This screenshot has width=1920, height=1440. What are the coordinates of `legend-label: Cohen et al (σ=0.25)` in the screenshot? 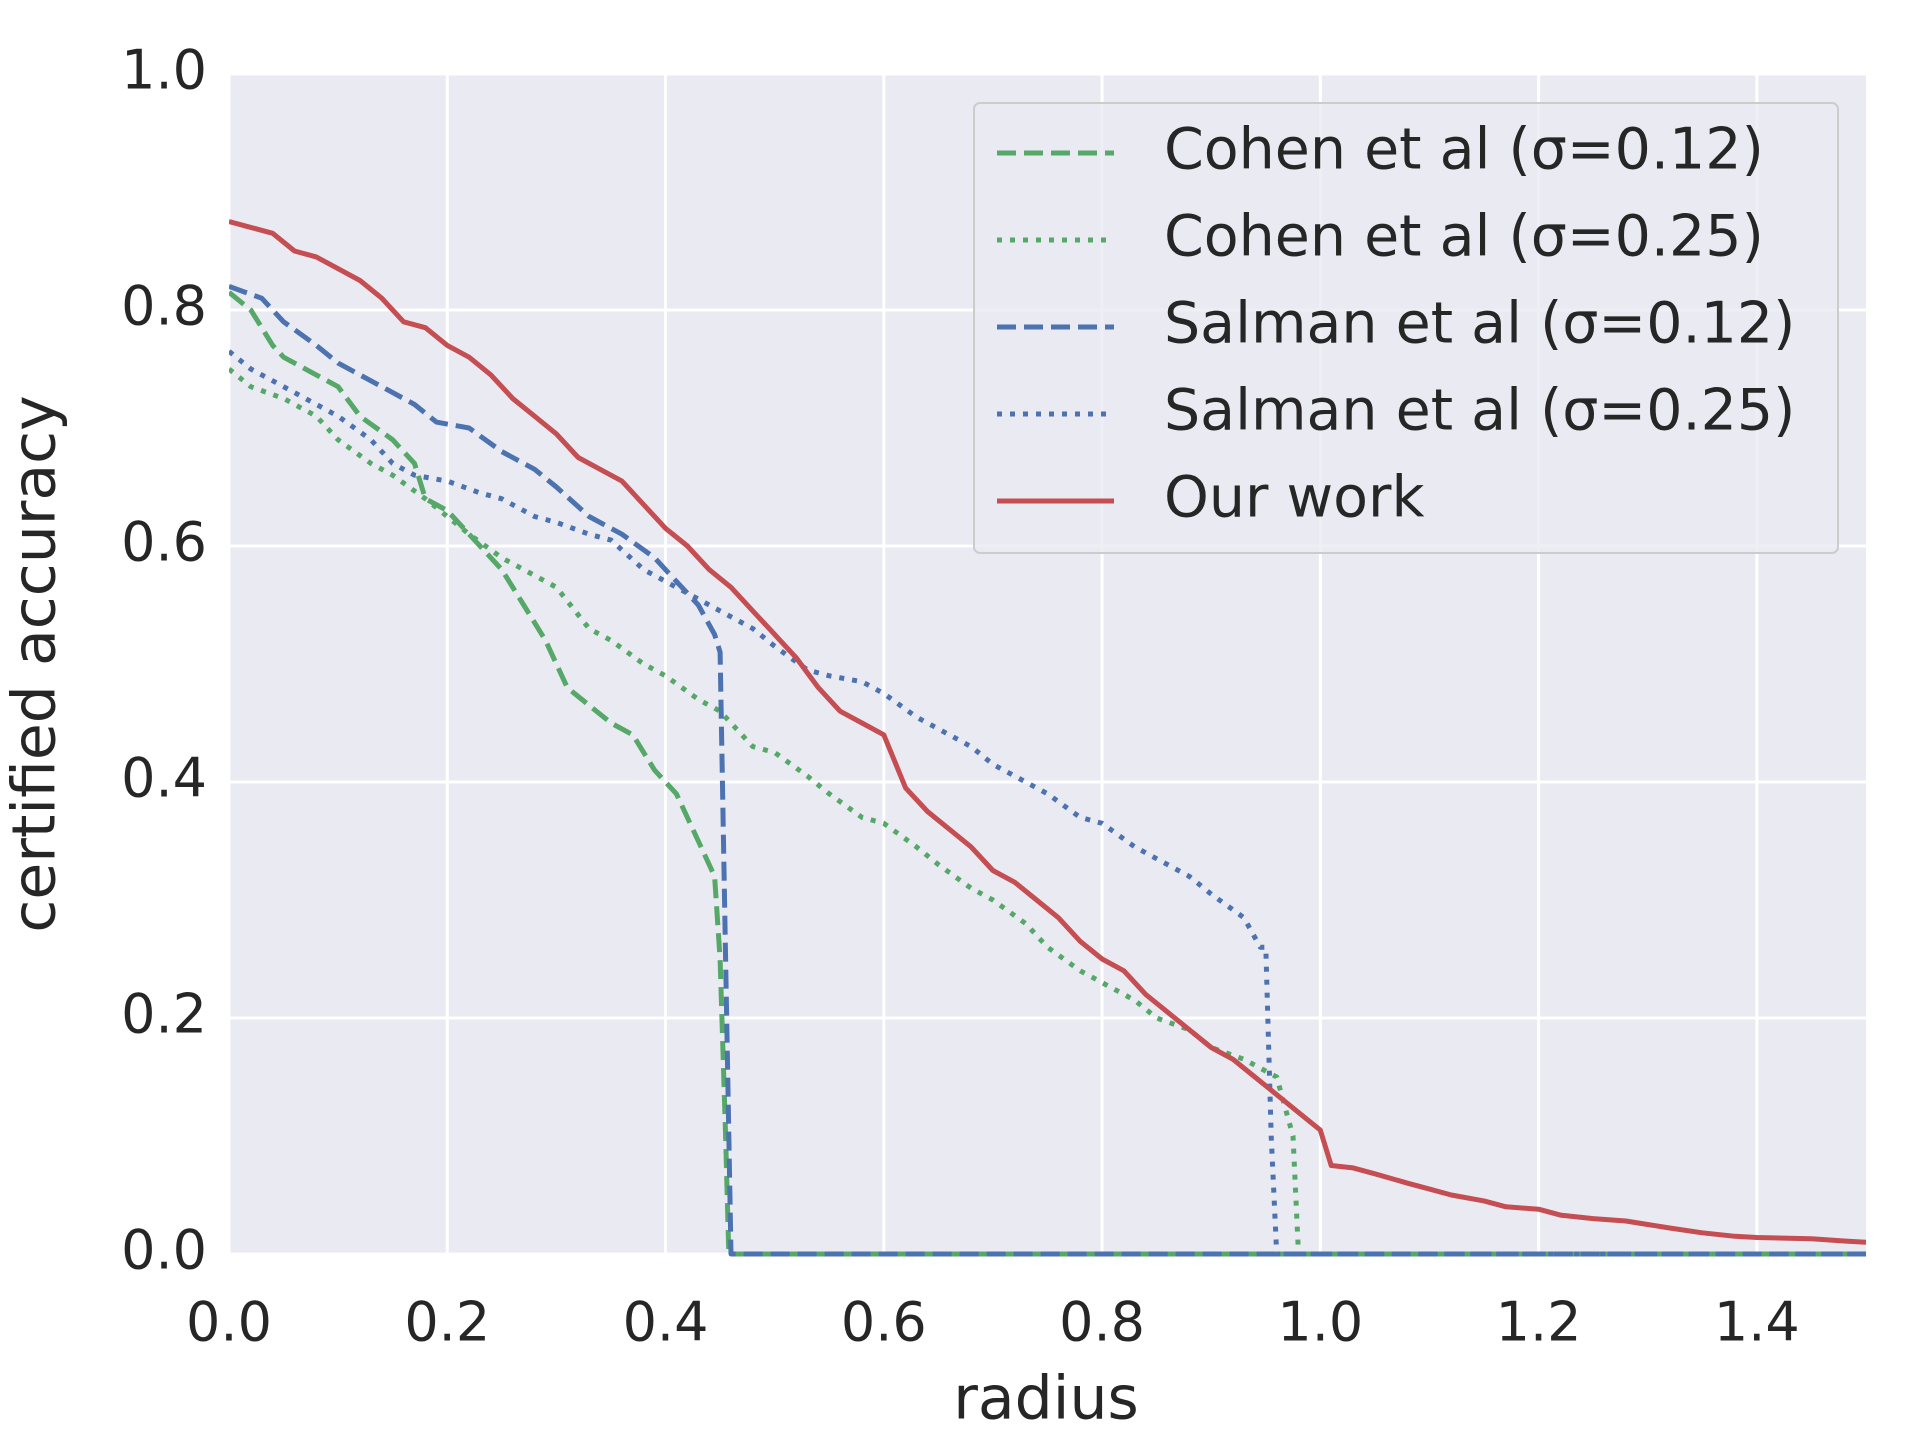 It's located at (1464, 237).